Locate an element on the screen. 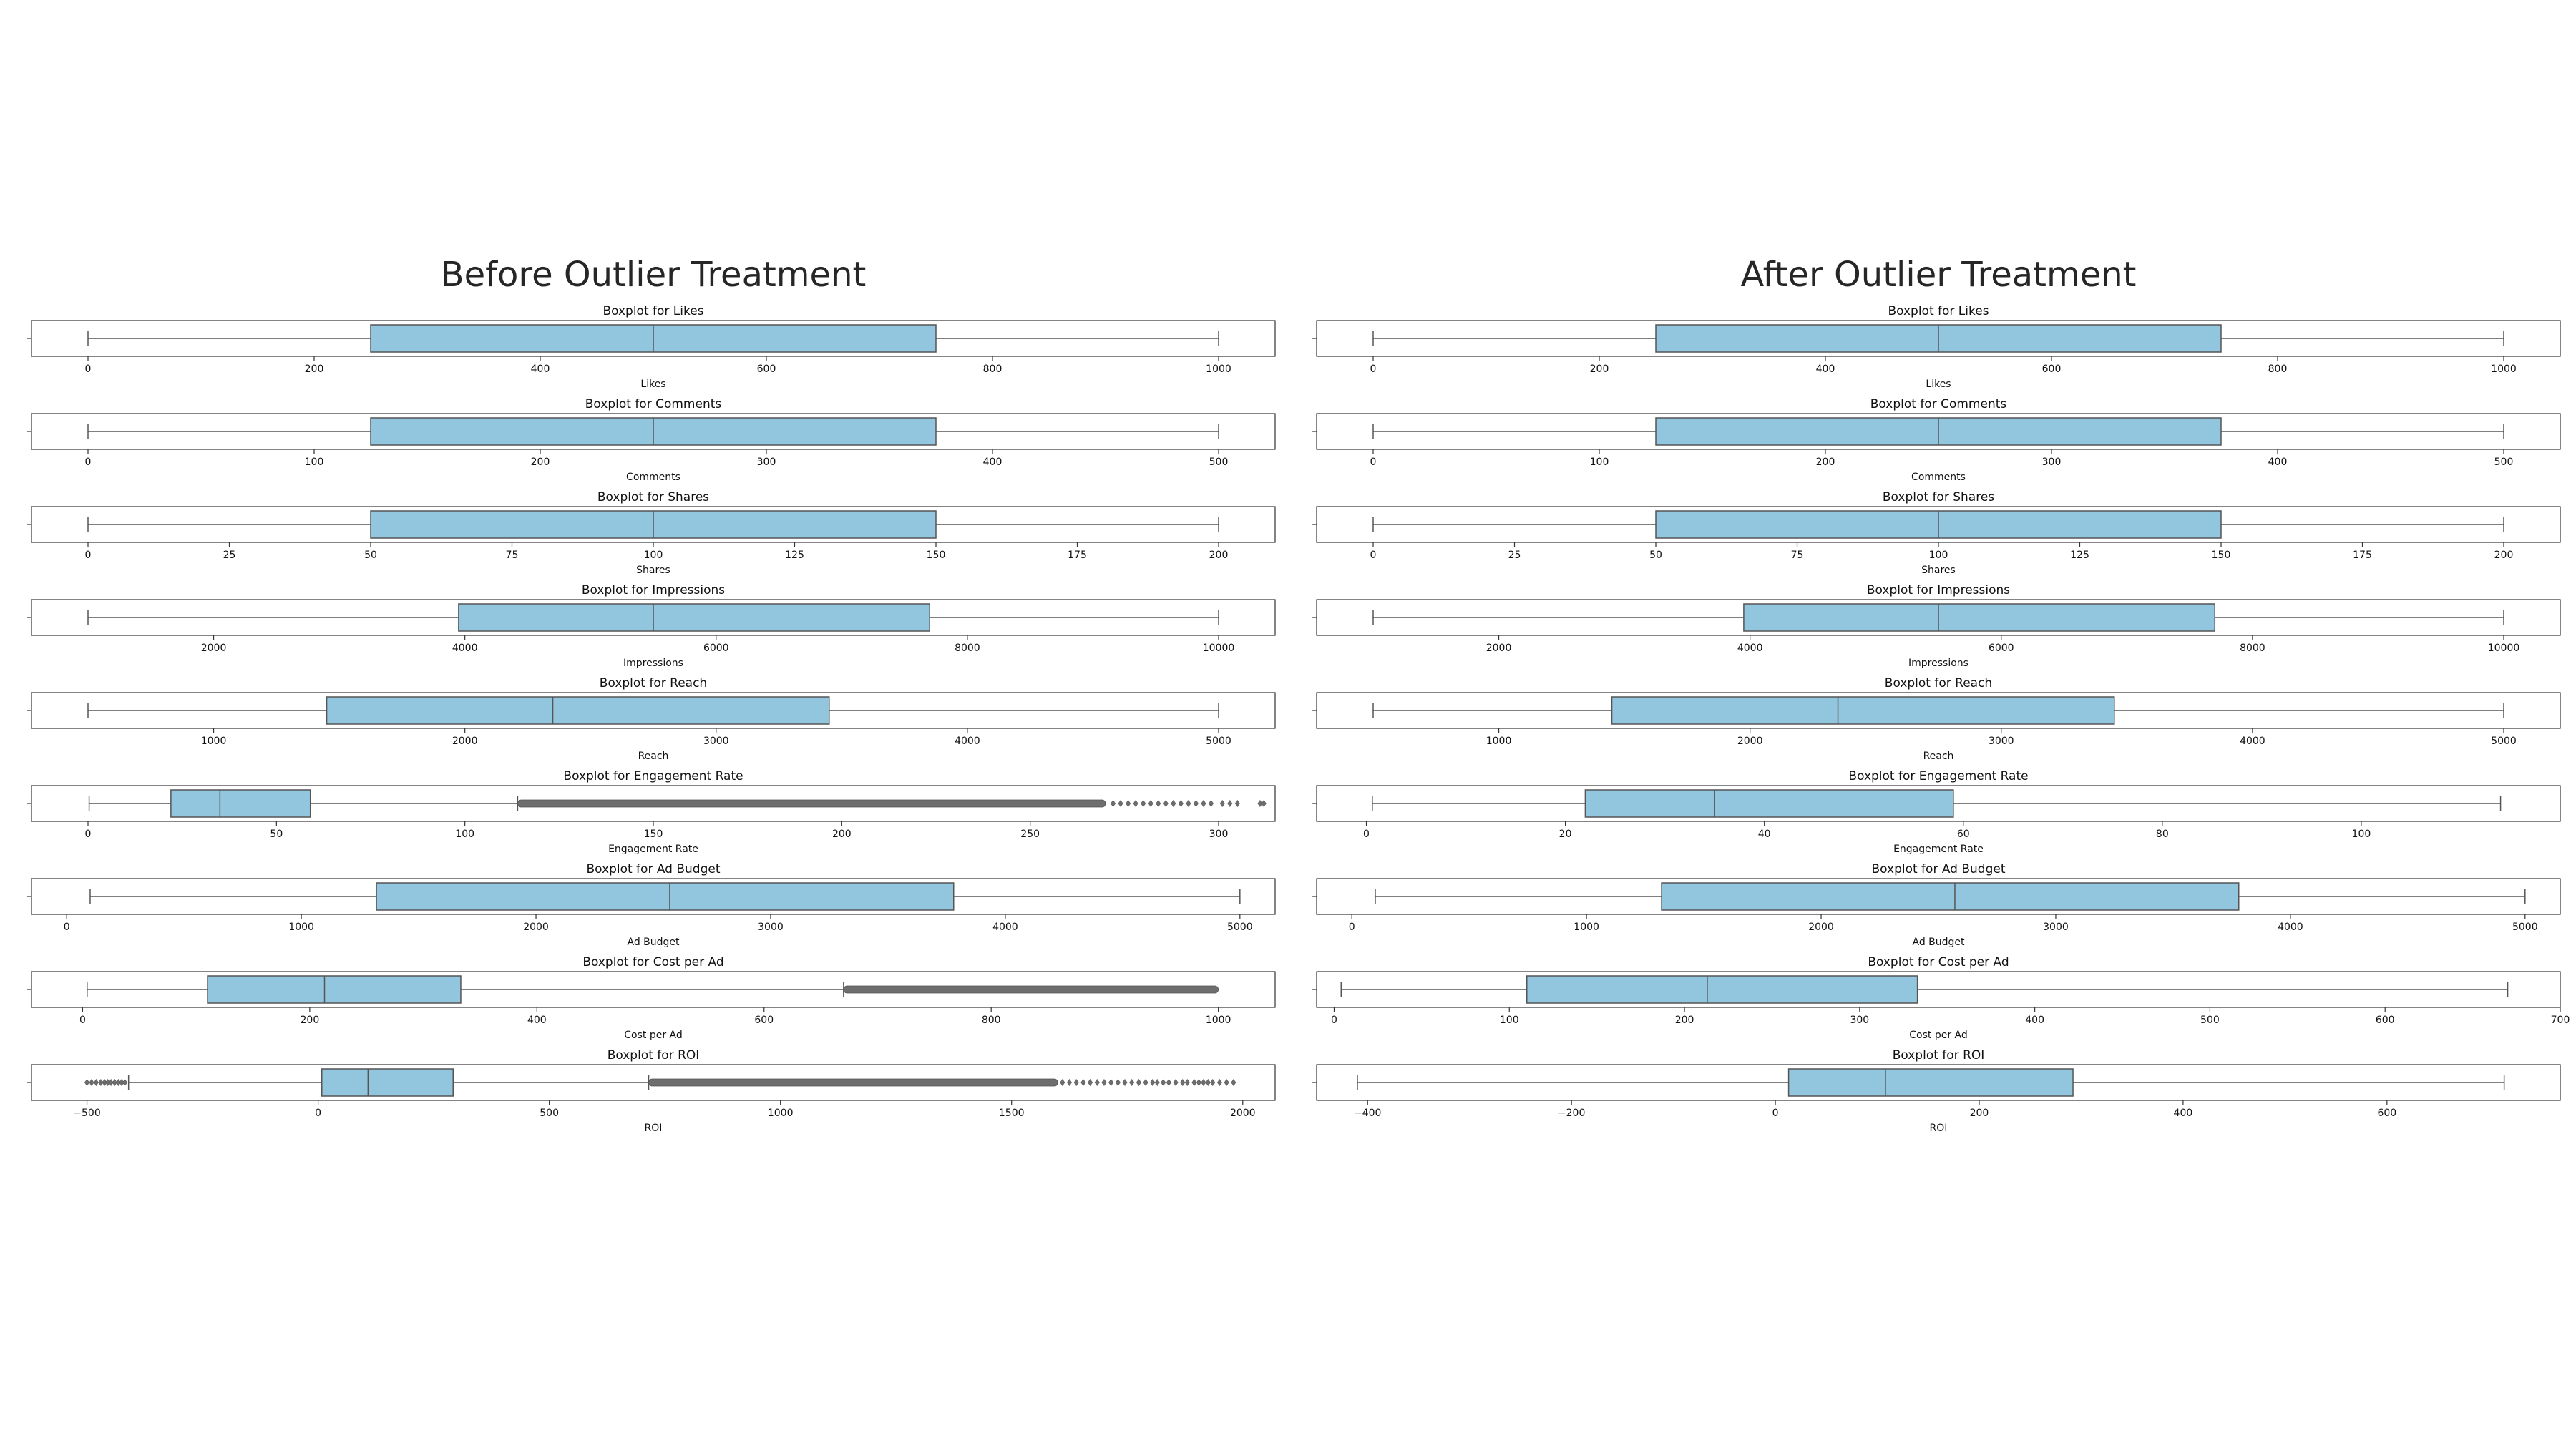 The width and height of the screenshot is (2576, 1431). boxplot-panel: Boxplot for ROI −400 −200 0 200 400 600 ROI is located at coordinates (1936, 1091).